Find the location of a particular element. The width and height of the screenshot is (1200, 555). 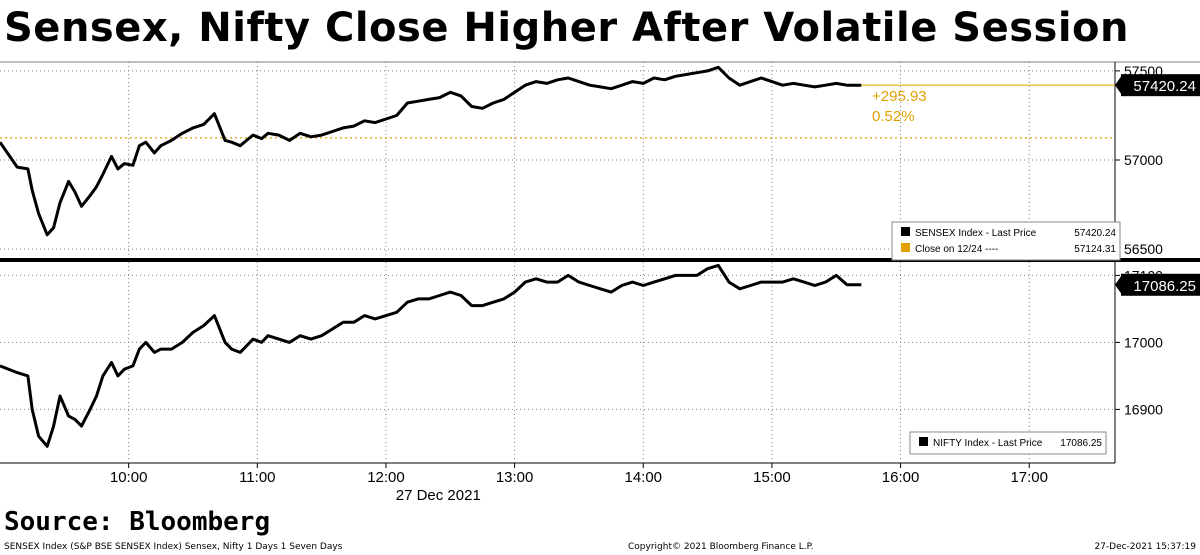

top-last-value-badge is located at coordinates (1160, 85).